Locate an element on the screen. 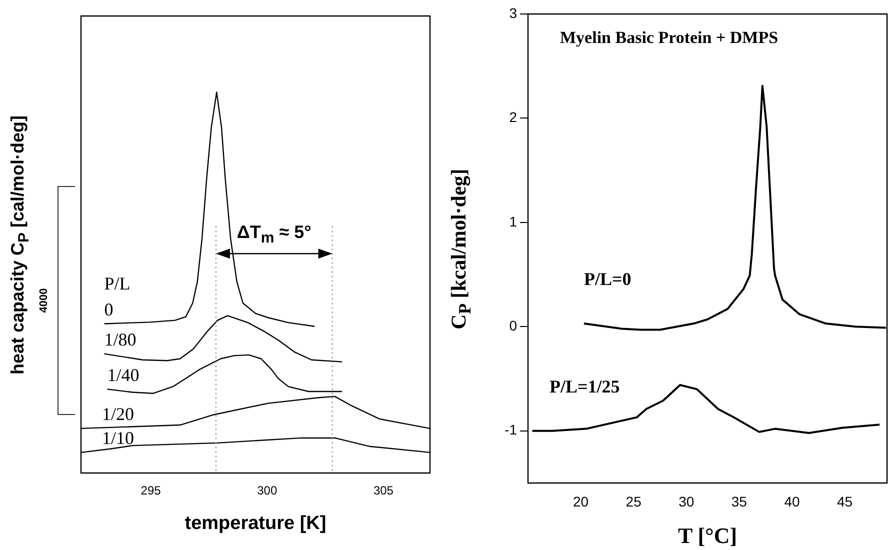  x-tick-label: 30 is located at coordinates (686, 501).